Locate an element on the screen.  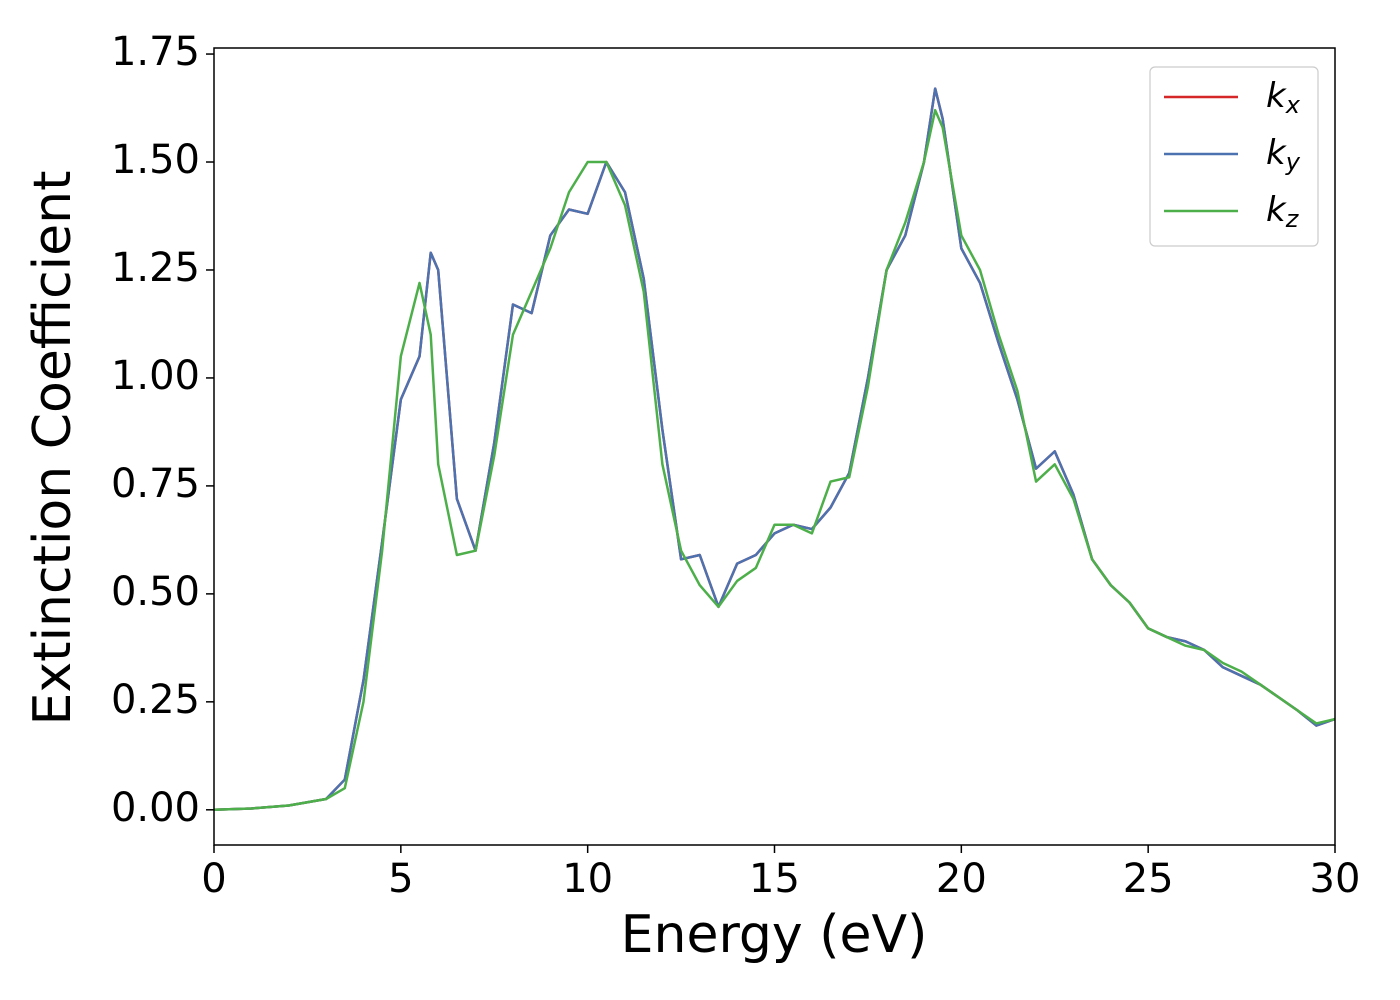
y-tick-label: 1.75 is located at coordinates (155, 52).